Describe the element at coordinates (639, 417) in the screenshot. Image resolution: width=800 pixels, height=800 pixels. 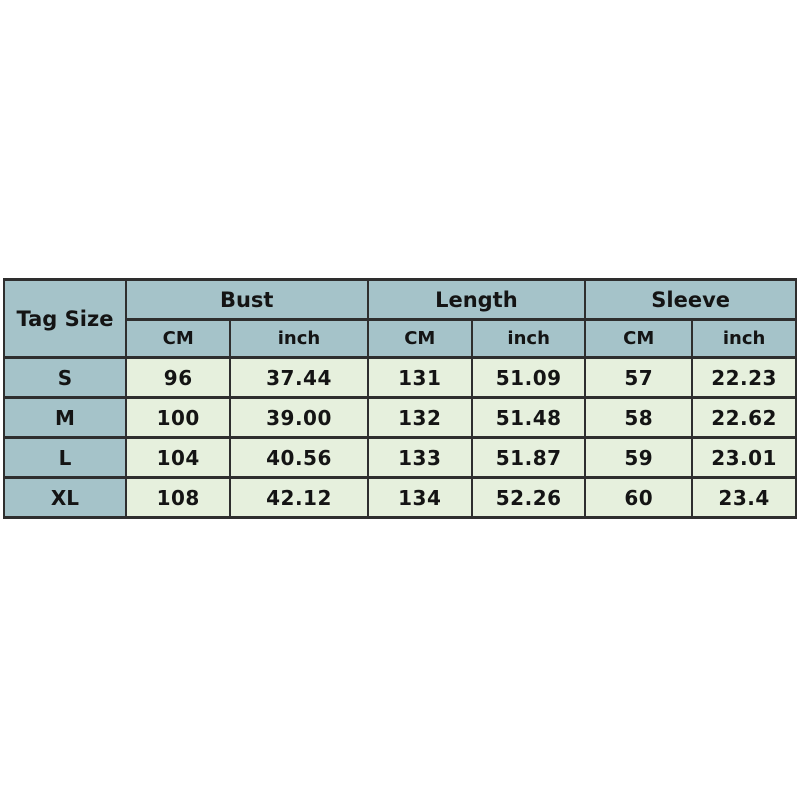
I see `value-cell: 58` at that location.